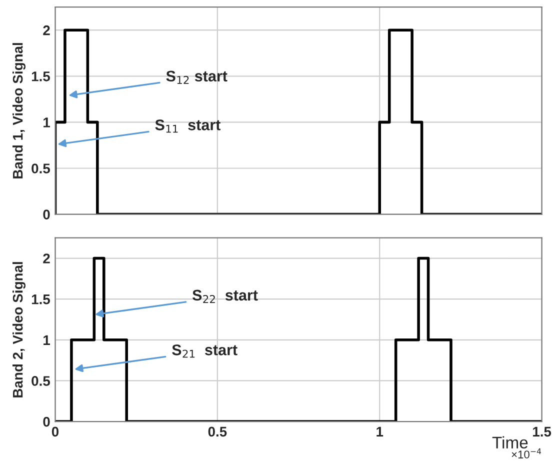 The width and height of the screenshot is (558, 471). Describe the element at coordinates (19, 110) in the screenshot. I see `y-axis-title: Band 1, Video Signal` at that location.